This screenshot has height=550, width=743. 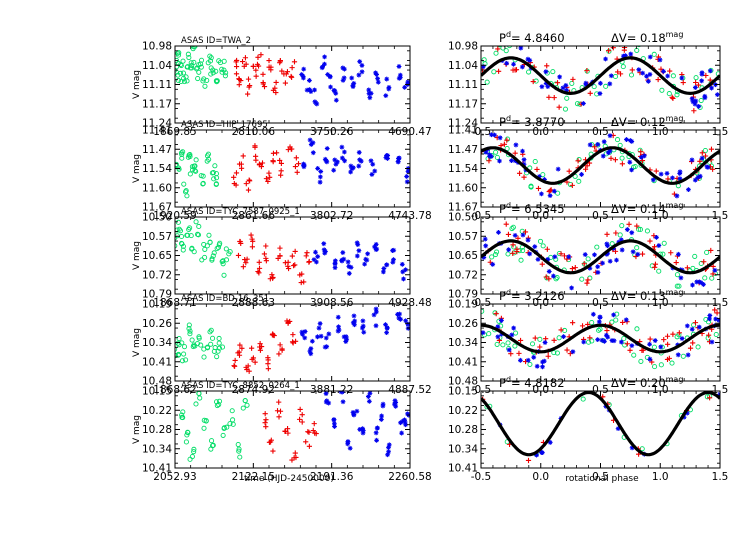 What do you see at coordinates (660, 303) in the screenshot?
I see `x-tick-label: 1.0` at bounding box center [660, 303].